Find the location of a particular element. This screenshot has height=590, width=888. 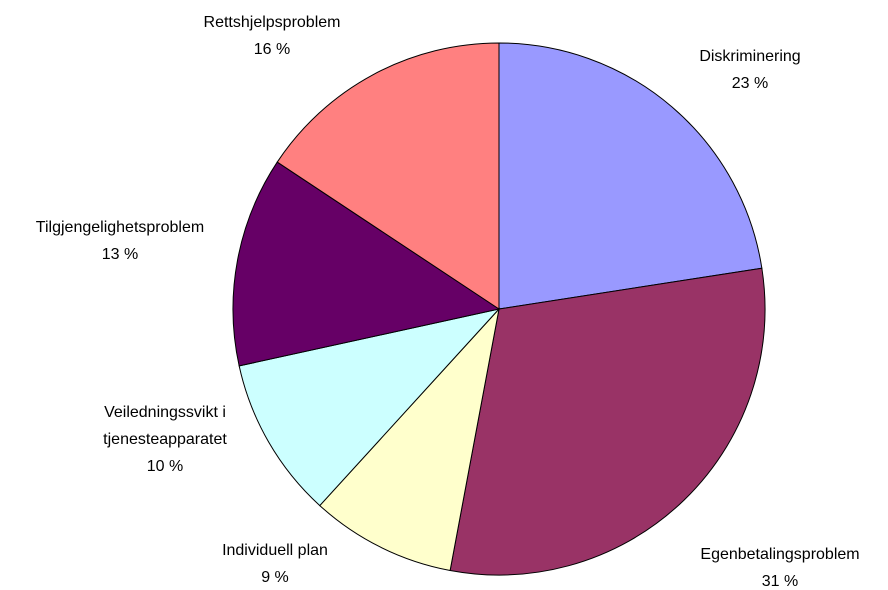

slice-label: Rettshjelpsproblem is located at coordinates (272, 22).